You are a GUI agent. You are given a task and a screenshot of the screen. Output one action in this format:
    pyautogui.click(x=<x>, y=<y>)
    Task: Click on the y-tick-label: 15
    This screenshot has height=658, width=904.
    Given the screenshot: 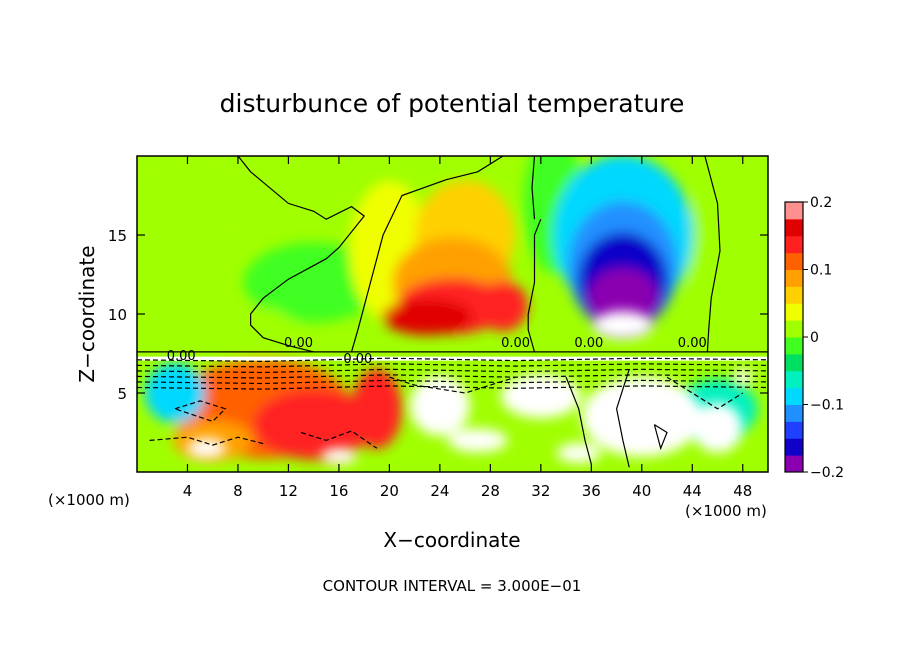 What is the action you would take?
    pyautogui.click(x=117, y=236)
    